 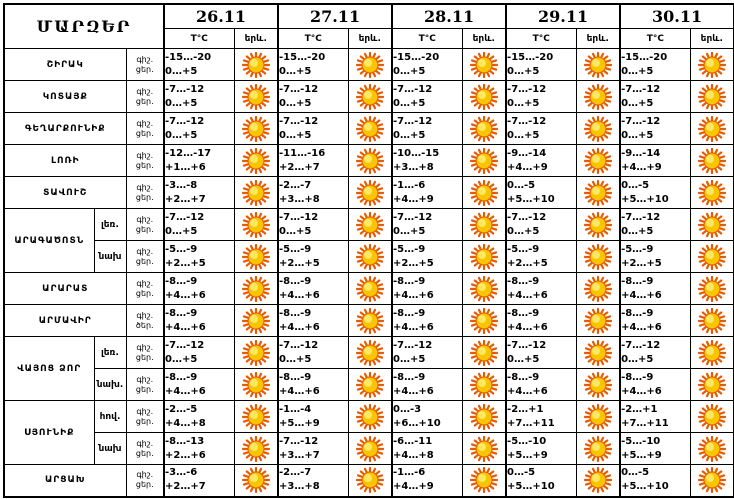 What do you see at coordinates (409, 313) in the screenshot?
I see `night-temp: -8…-9` at bounding box center [409, 313].